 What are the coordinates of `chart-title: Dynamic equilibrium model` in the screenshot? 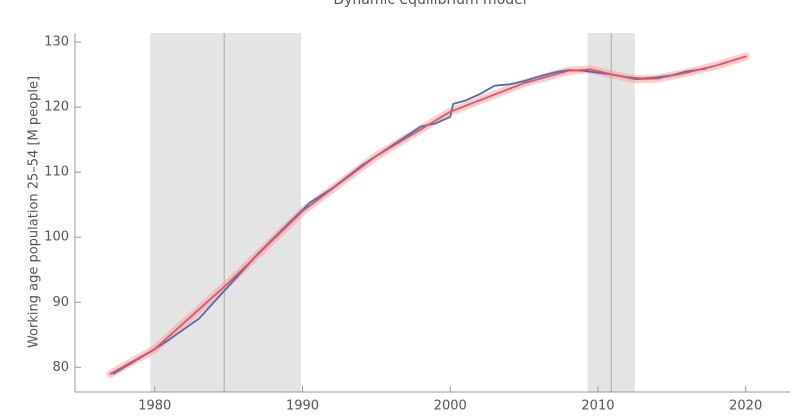 It's located at (429, 4).